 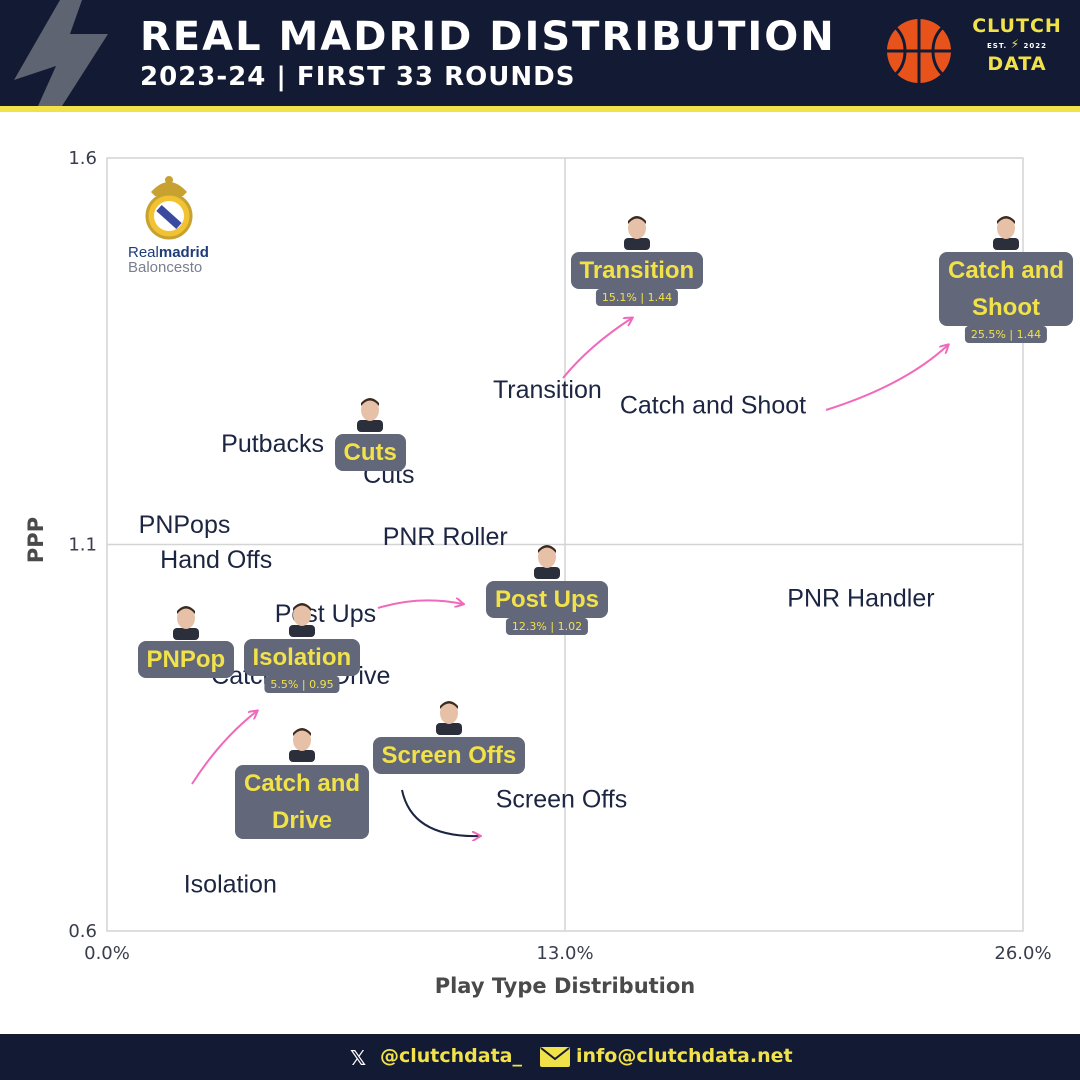 What do you see at coordinates (440, 812) in the screenshot?
I see `screen-offs-arrow` at bounding box center [440, 812].